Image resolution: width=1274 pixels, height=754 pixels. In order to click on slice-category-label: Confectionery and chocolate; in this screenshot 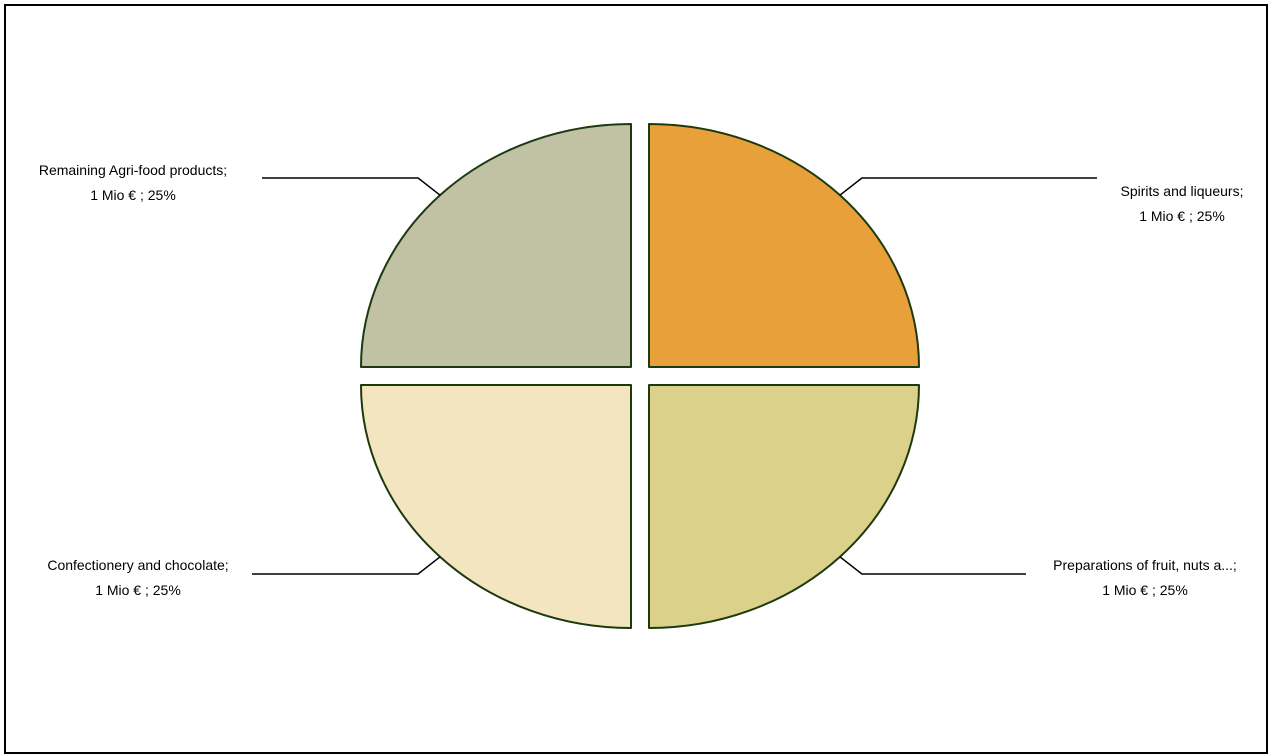, I will do `click(137, 565)`.